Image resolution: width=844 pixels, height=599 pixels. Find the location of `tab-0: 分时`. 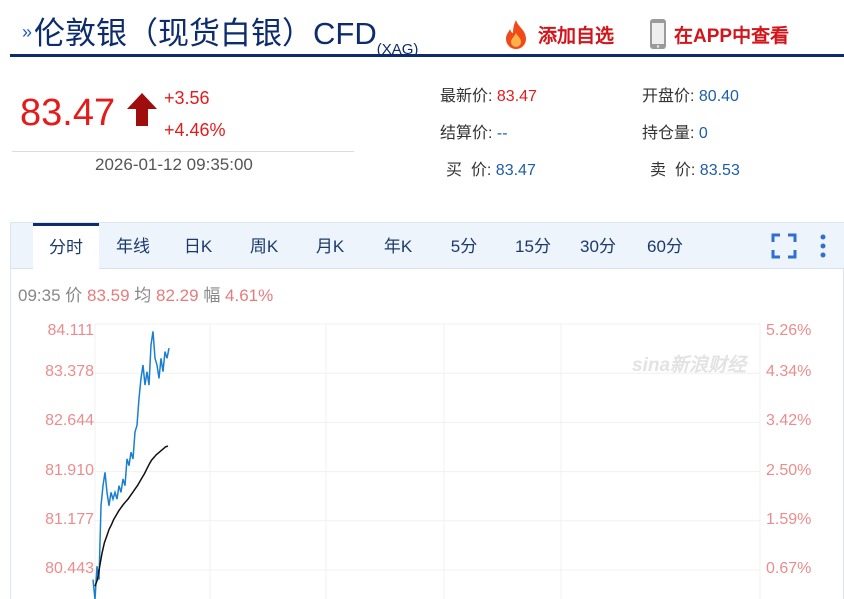

tab-0: 分时 is located at coordinates (66, 246).